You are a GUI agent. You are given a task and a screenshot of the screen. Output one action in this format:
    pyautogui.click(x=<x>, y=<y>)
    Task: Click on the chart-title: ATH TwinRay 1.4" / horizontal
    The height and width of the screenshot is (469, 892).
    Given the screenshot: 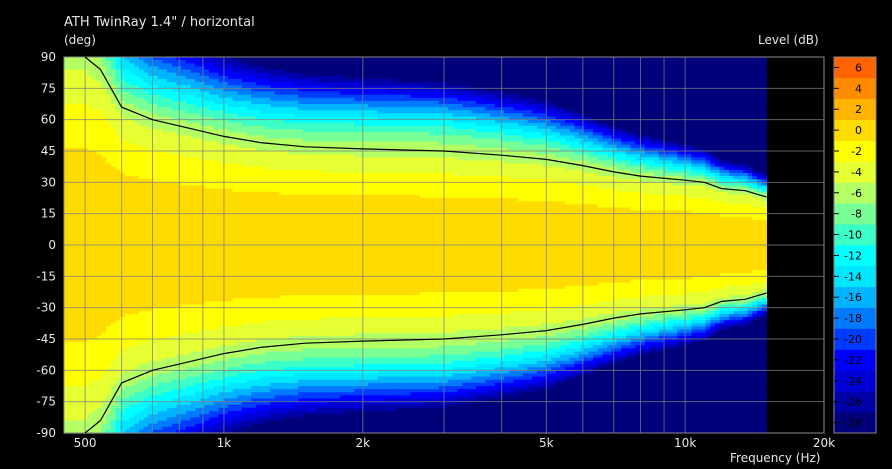 What is the action you would take?
    pyautogui.click(x=159, y=22)
    